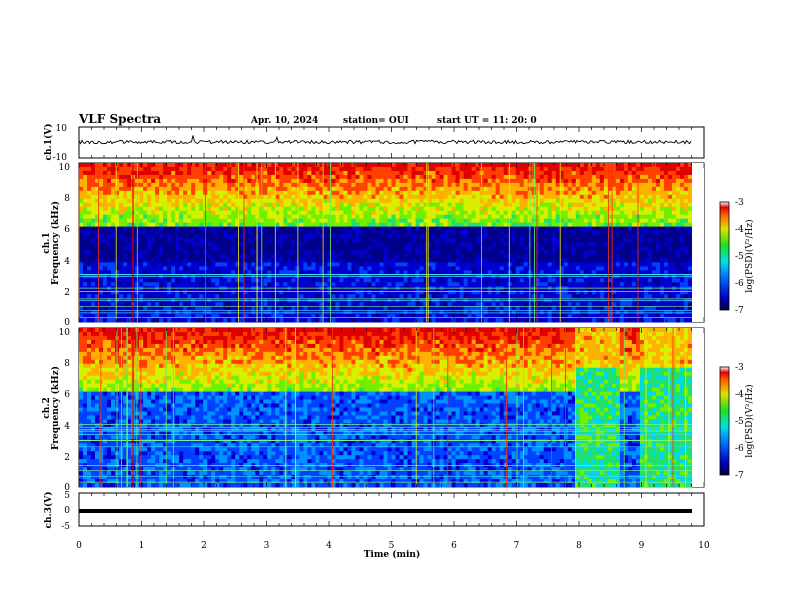  What do you see at coordinates (454, 546) in the screenshot?
I see `time-tick-6: 6` at bounding box center [454, 546].